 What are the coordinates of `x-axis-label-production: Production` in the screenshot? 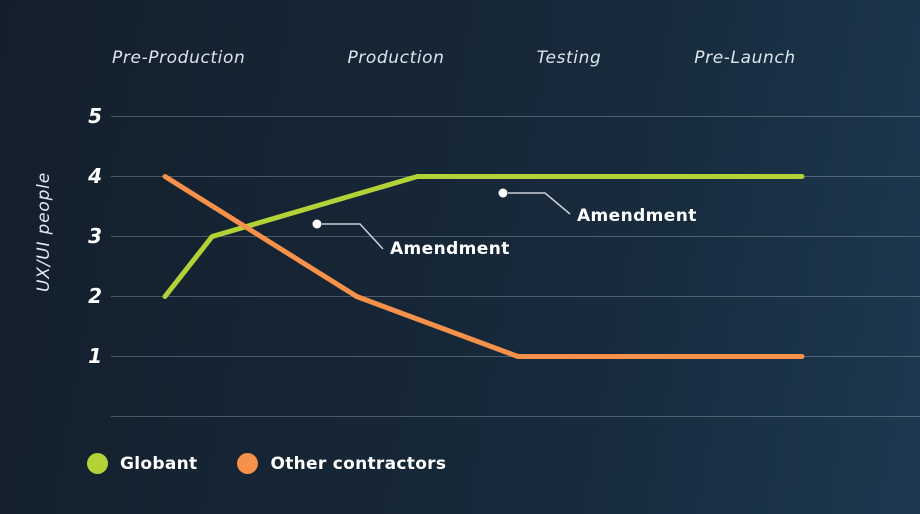 It's located at (396, 58).